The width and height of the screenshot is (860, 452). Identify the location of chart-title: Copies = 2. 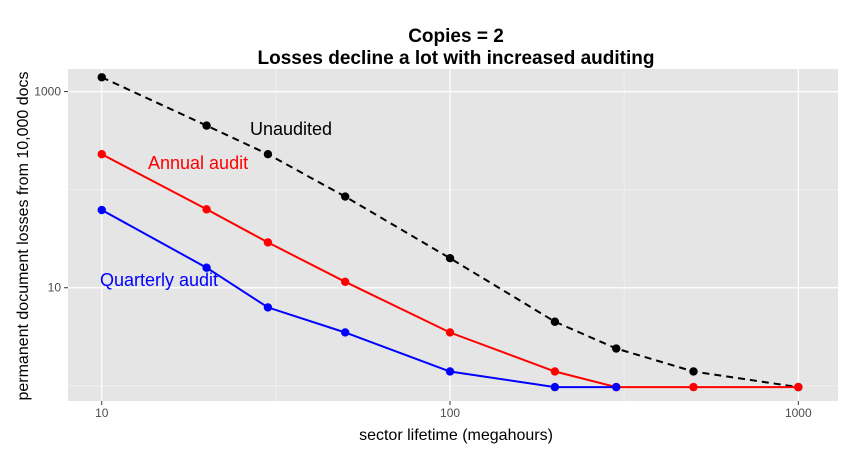
(456, 36).